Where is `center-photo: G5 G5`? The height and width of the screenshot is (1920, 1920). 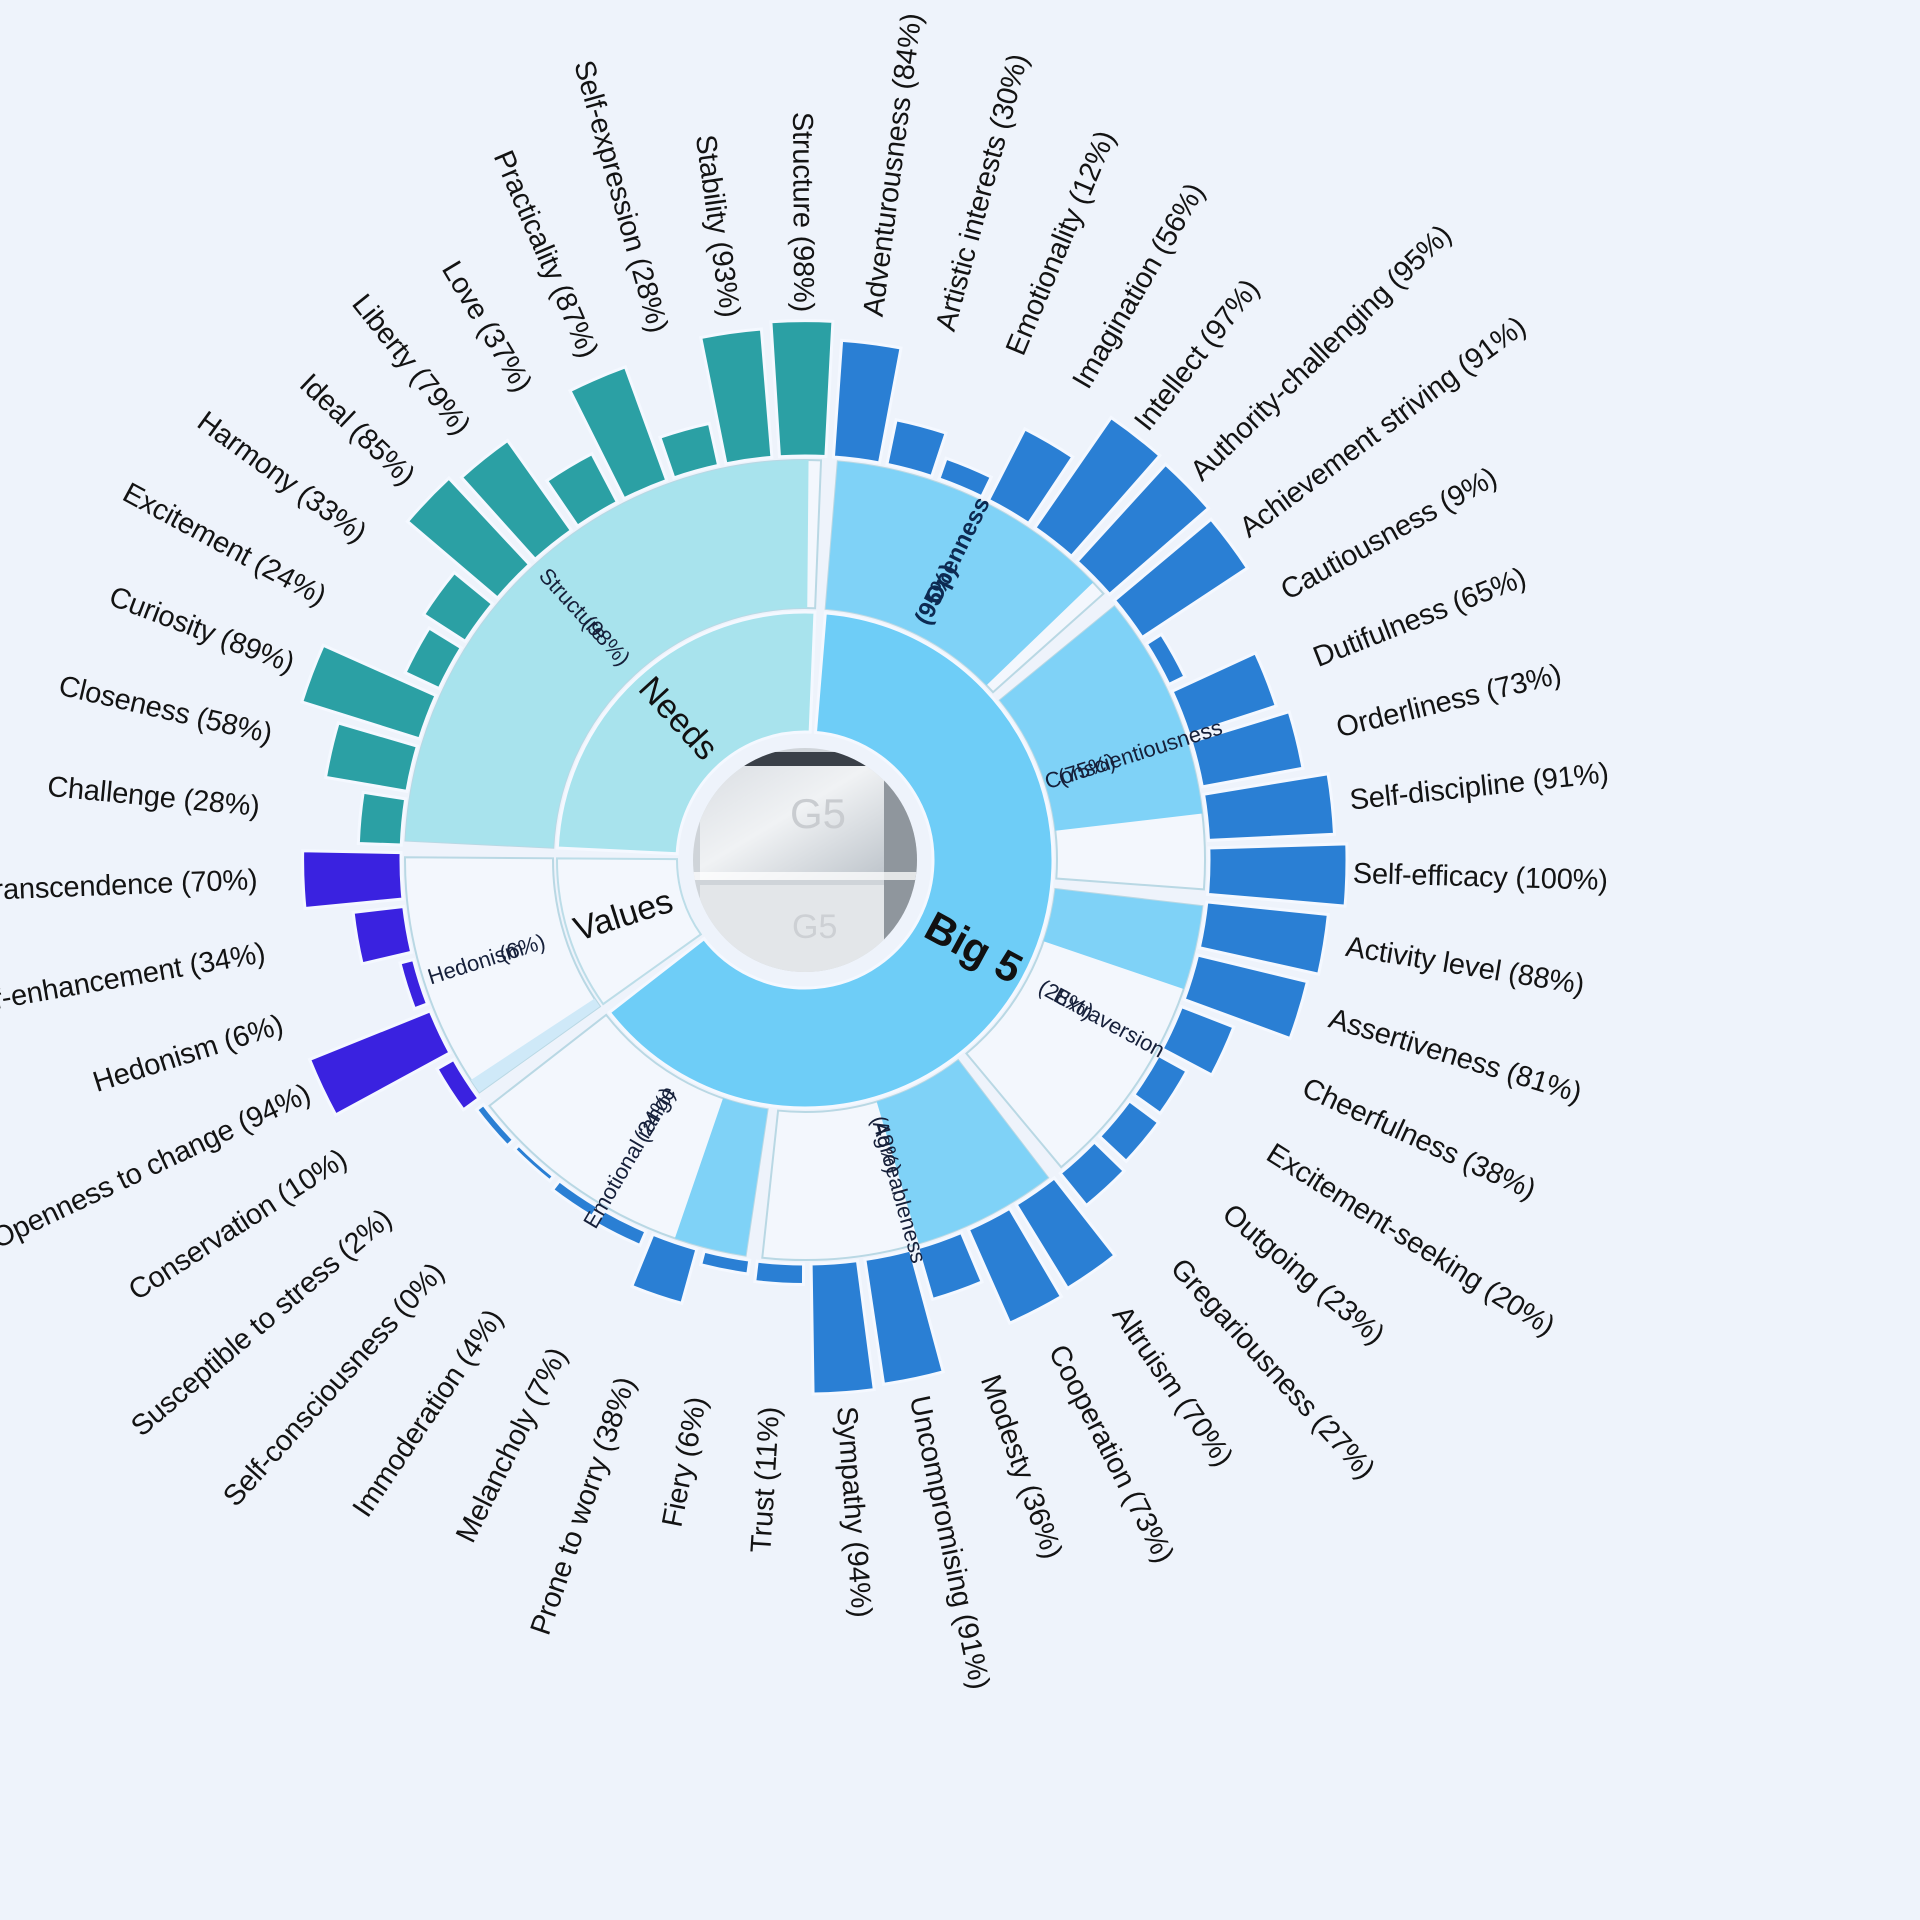 center-photo: G5 G5 is located at coordinates (805, 860).